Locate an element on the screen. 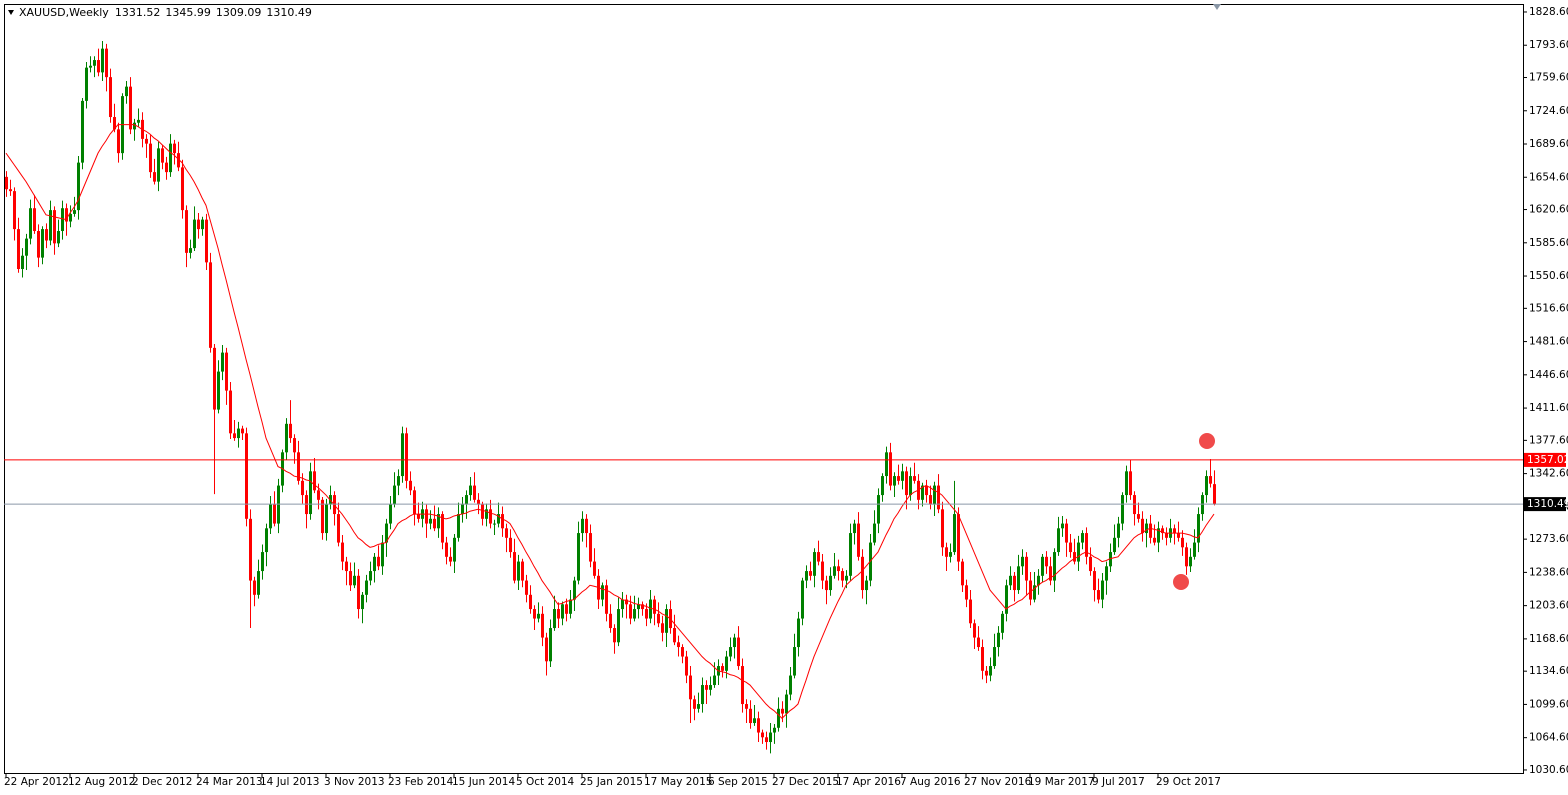 This screenshot has width=1568, height=795. level-label-box is located at coordinates (1545, 459).